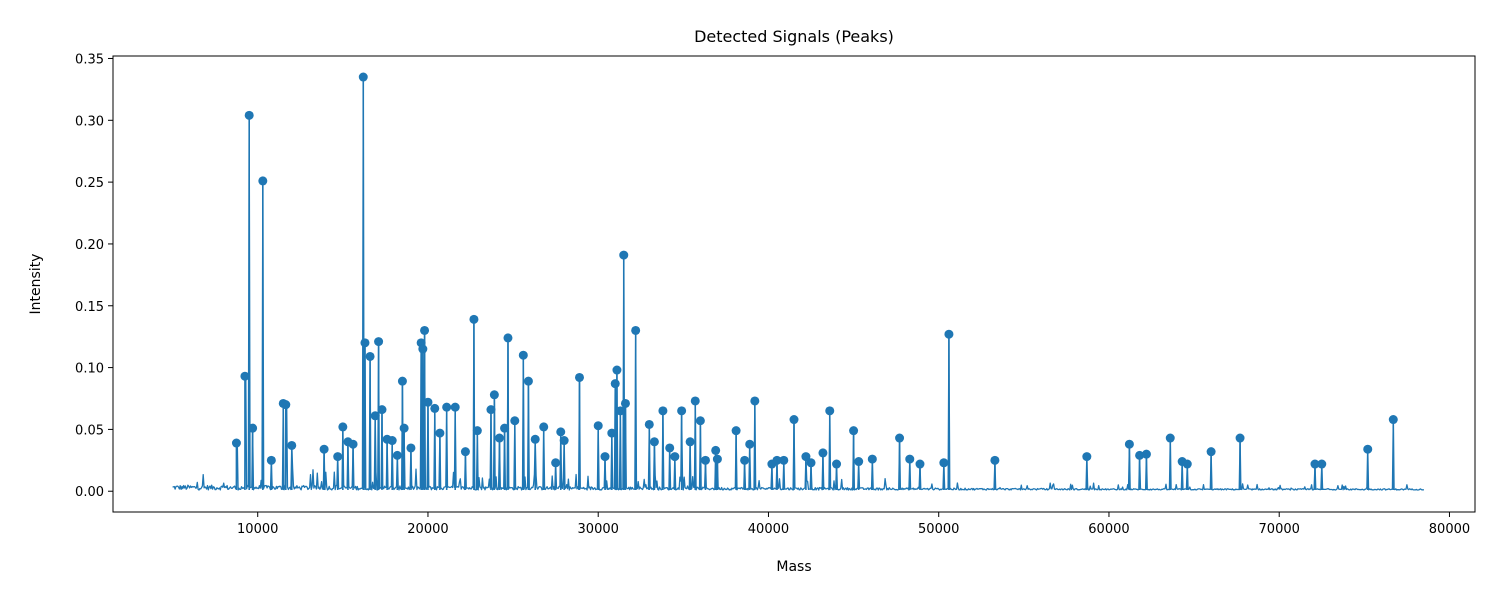  Describe the element at coordinates (89, 492) in the screenshot. I see `y-tick-label: 0.00` at that location.